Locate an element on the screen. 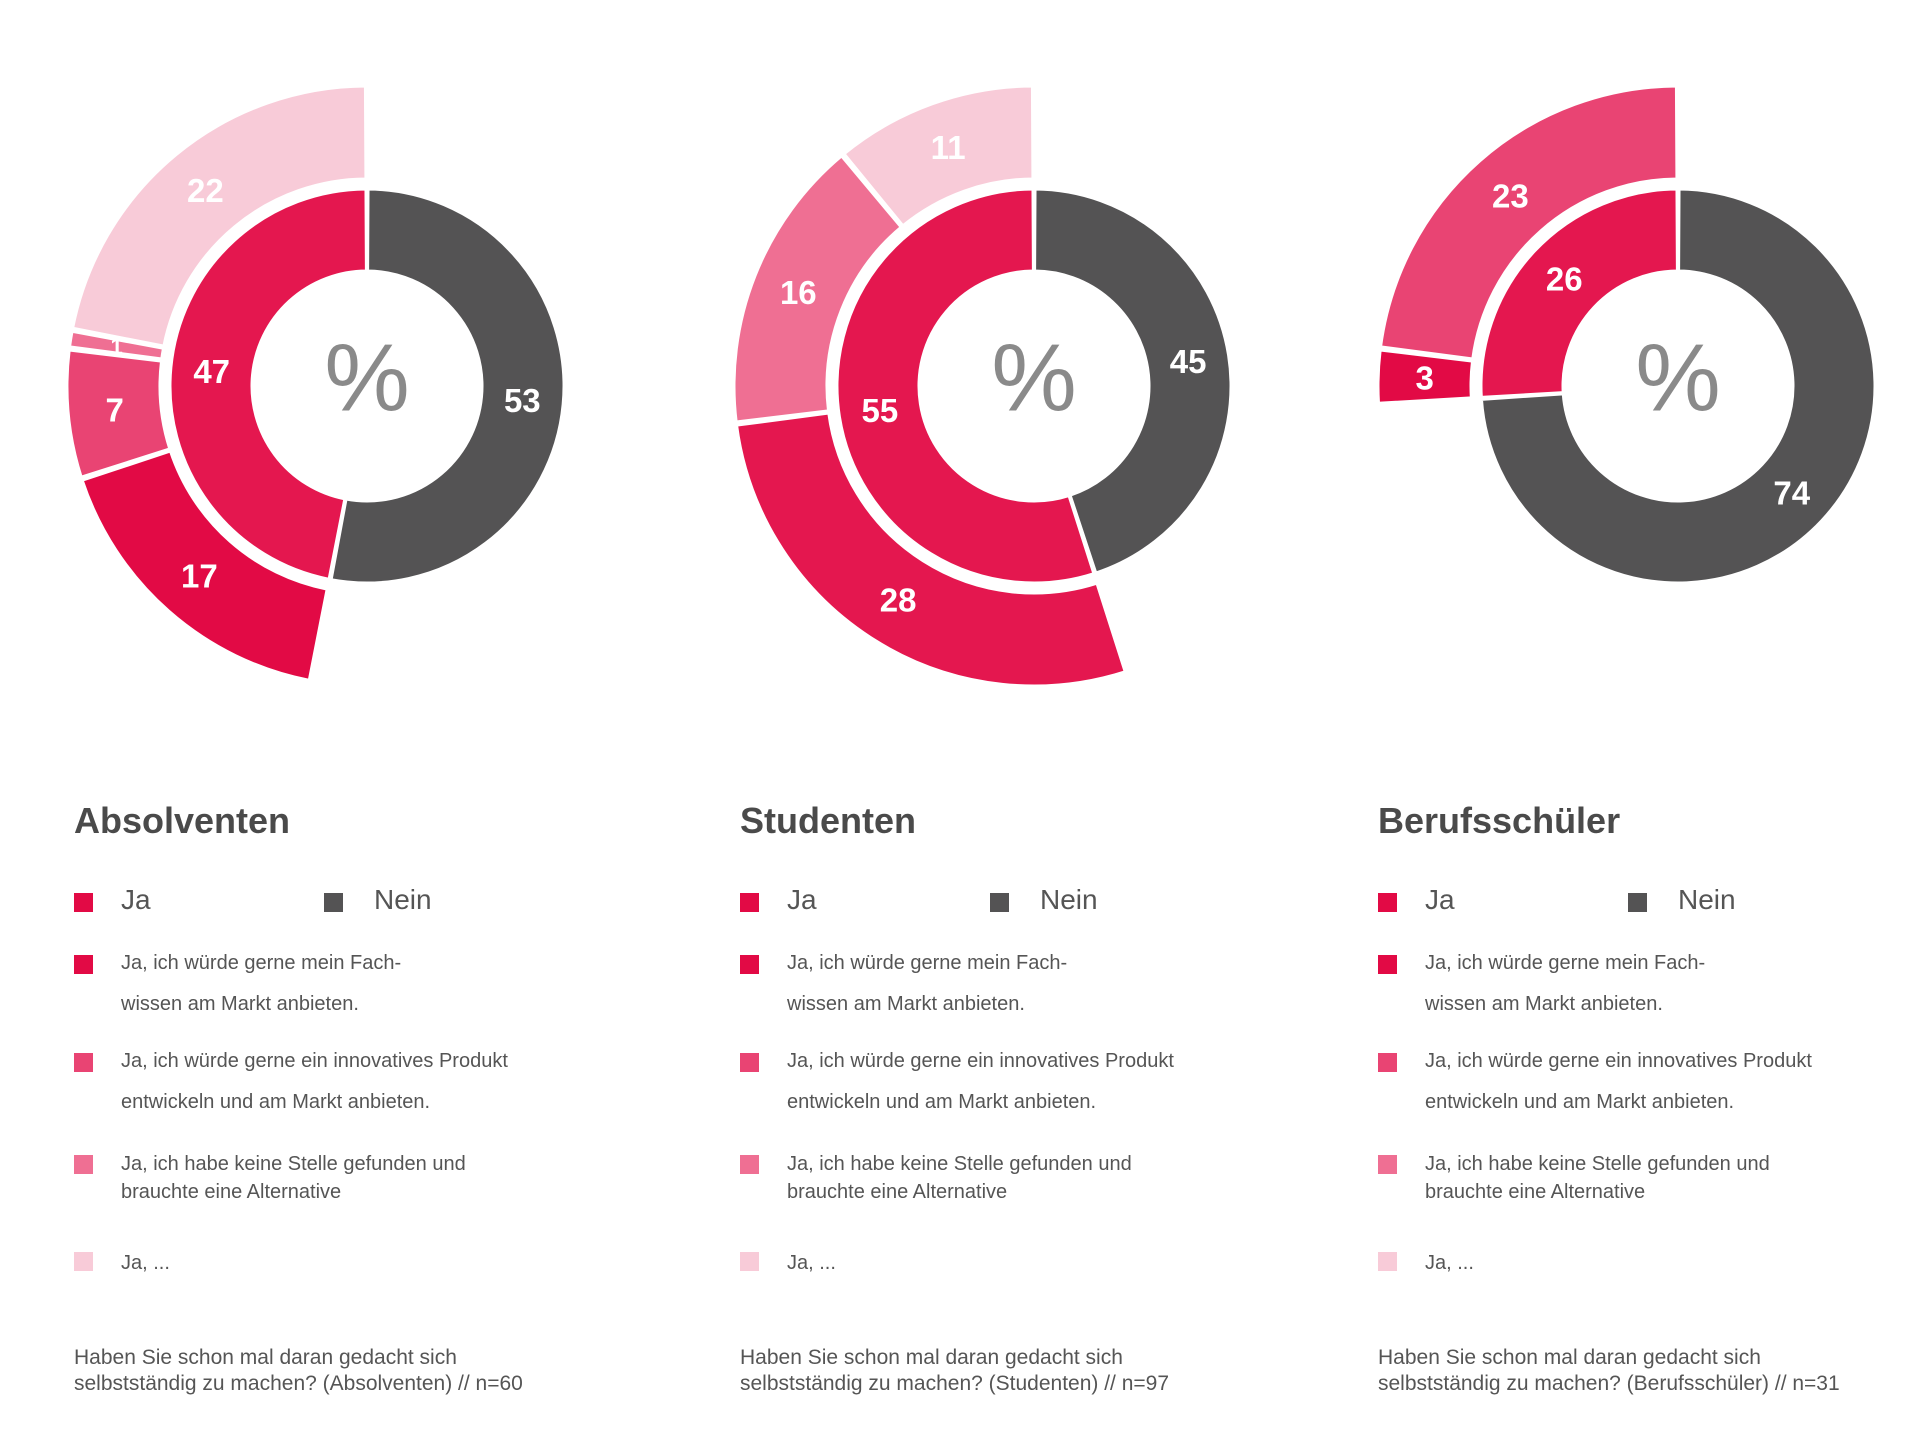 This screenshot has width=1920, height=1440. outer-slice-label: 28 is located at coordinates (898, 600).